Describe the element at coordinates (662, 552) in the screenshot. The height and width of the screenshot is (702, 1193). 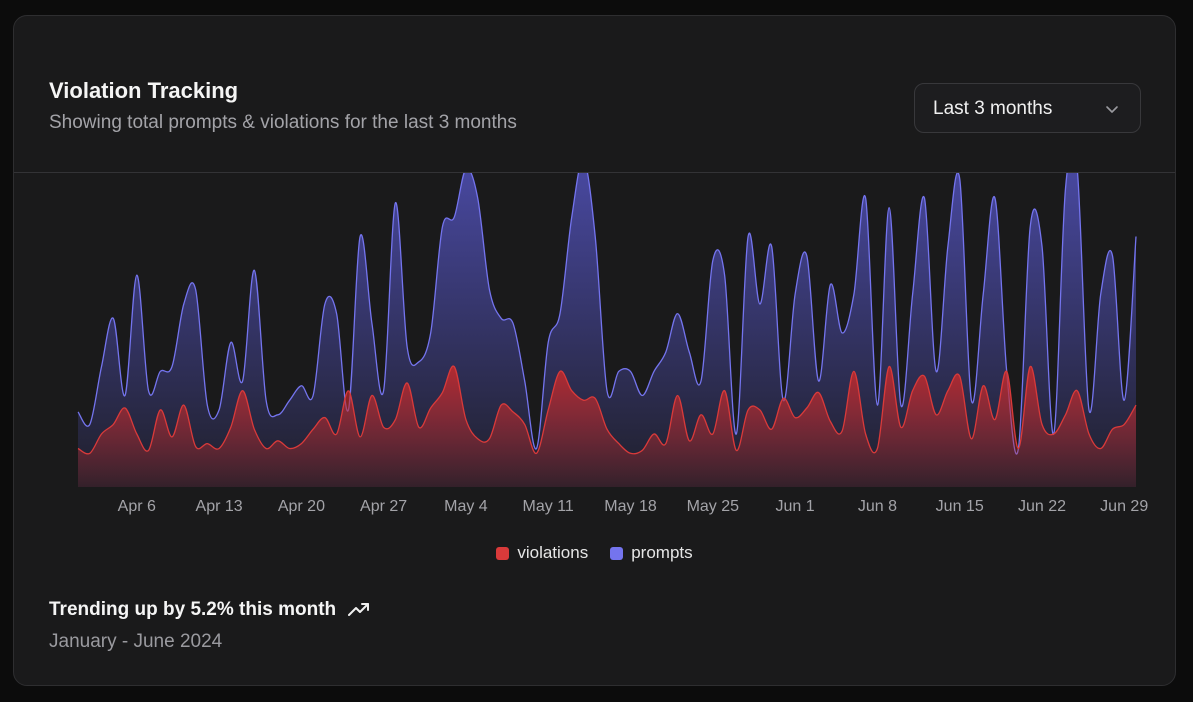
I see `legend-label-prompts: prompts` at that location.